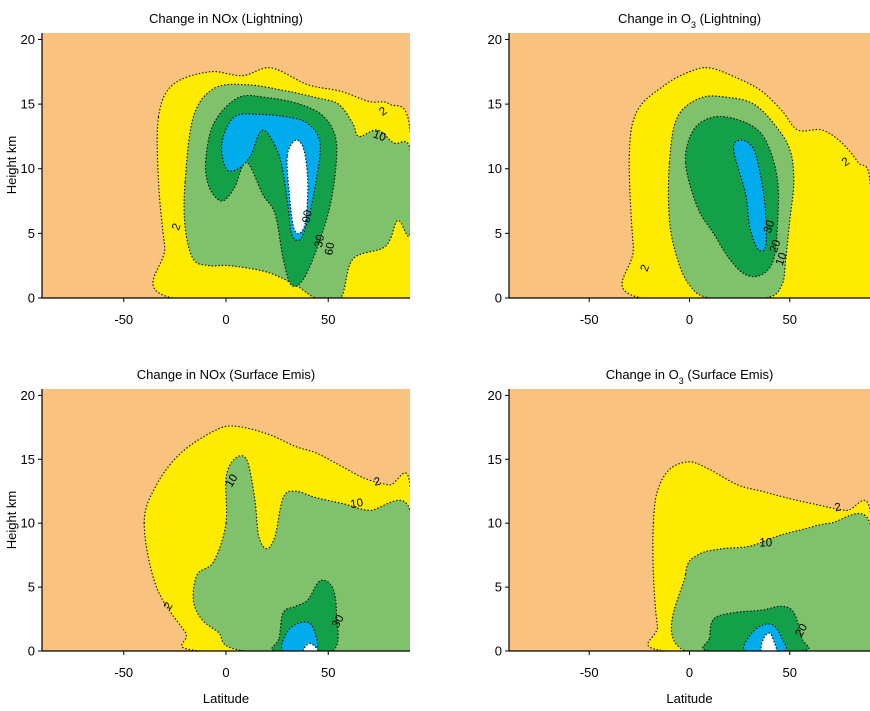 Image resolution: width=870 pixels, height=711 pixels. What do you see at coordinates (690, 376) in the screenshot?
I see `panel-title: Change in O3 (Surface Emis)` at bounding box center [690, 376].